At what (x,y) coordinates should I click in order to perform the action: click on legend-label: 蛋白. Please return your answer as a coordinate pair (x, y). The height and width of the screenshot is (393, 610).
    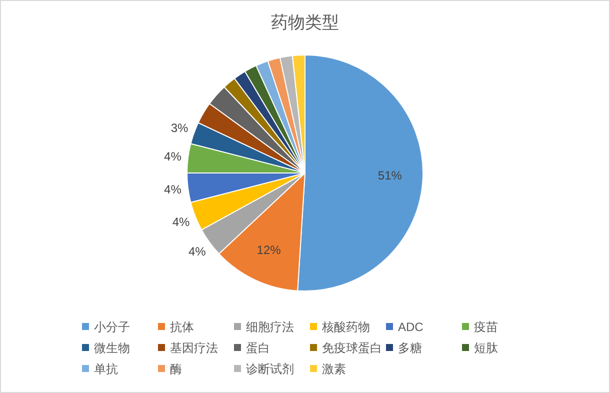
    Looking at the image, I should click on (258, 348).